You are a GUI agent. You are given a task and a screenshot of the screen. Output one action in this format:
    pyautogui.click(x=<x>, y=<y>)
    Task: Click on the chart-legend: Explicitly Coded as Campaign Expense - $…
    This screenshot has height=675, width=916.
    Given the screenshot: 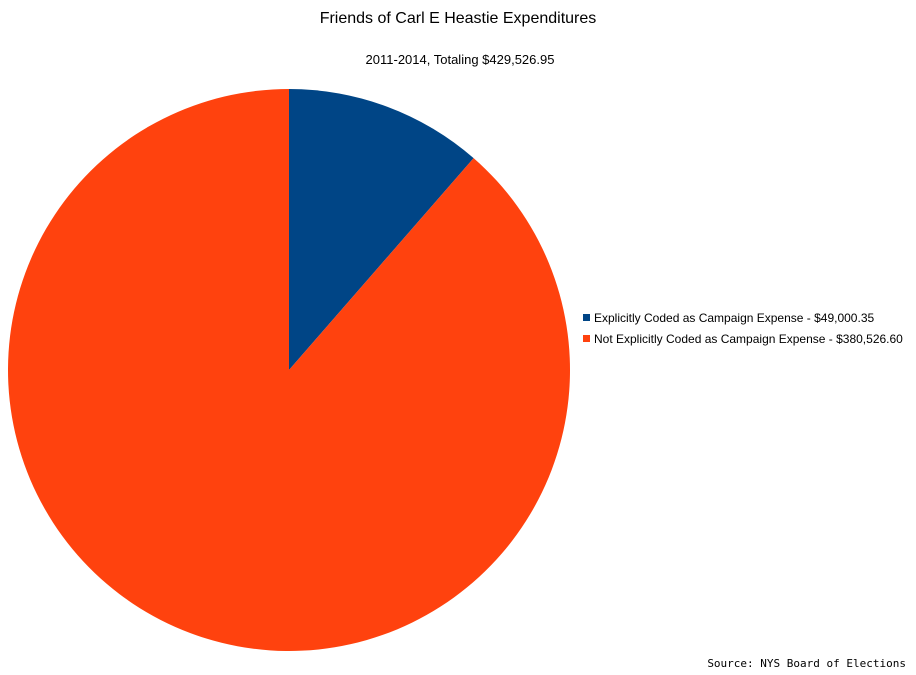 What is the action you would take?
    pyautogui.click(x=743, y=328)
    